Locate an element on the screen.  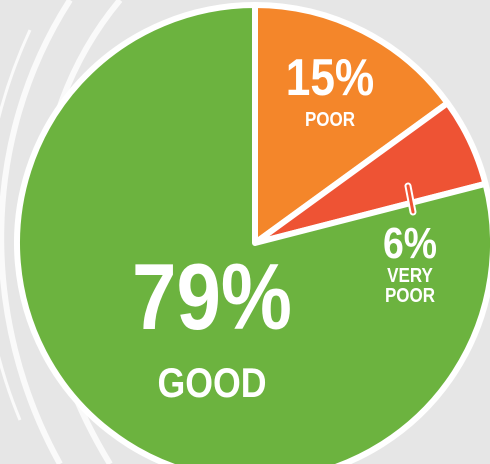
category-label: VERY POOR is located at coordinates (410, 286).